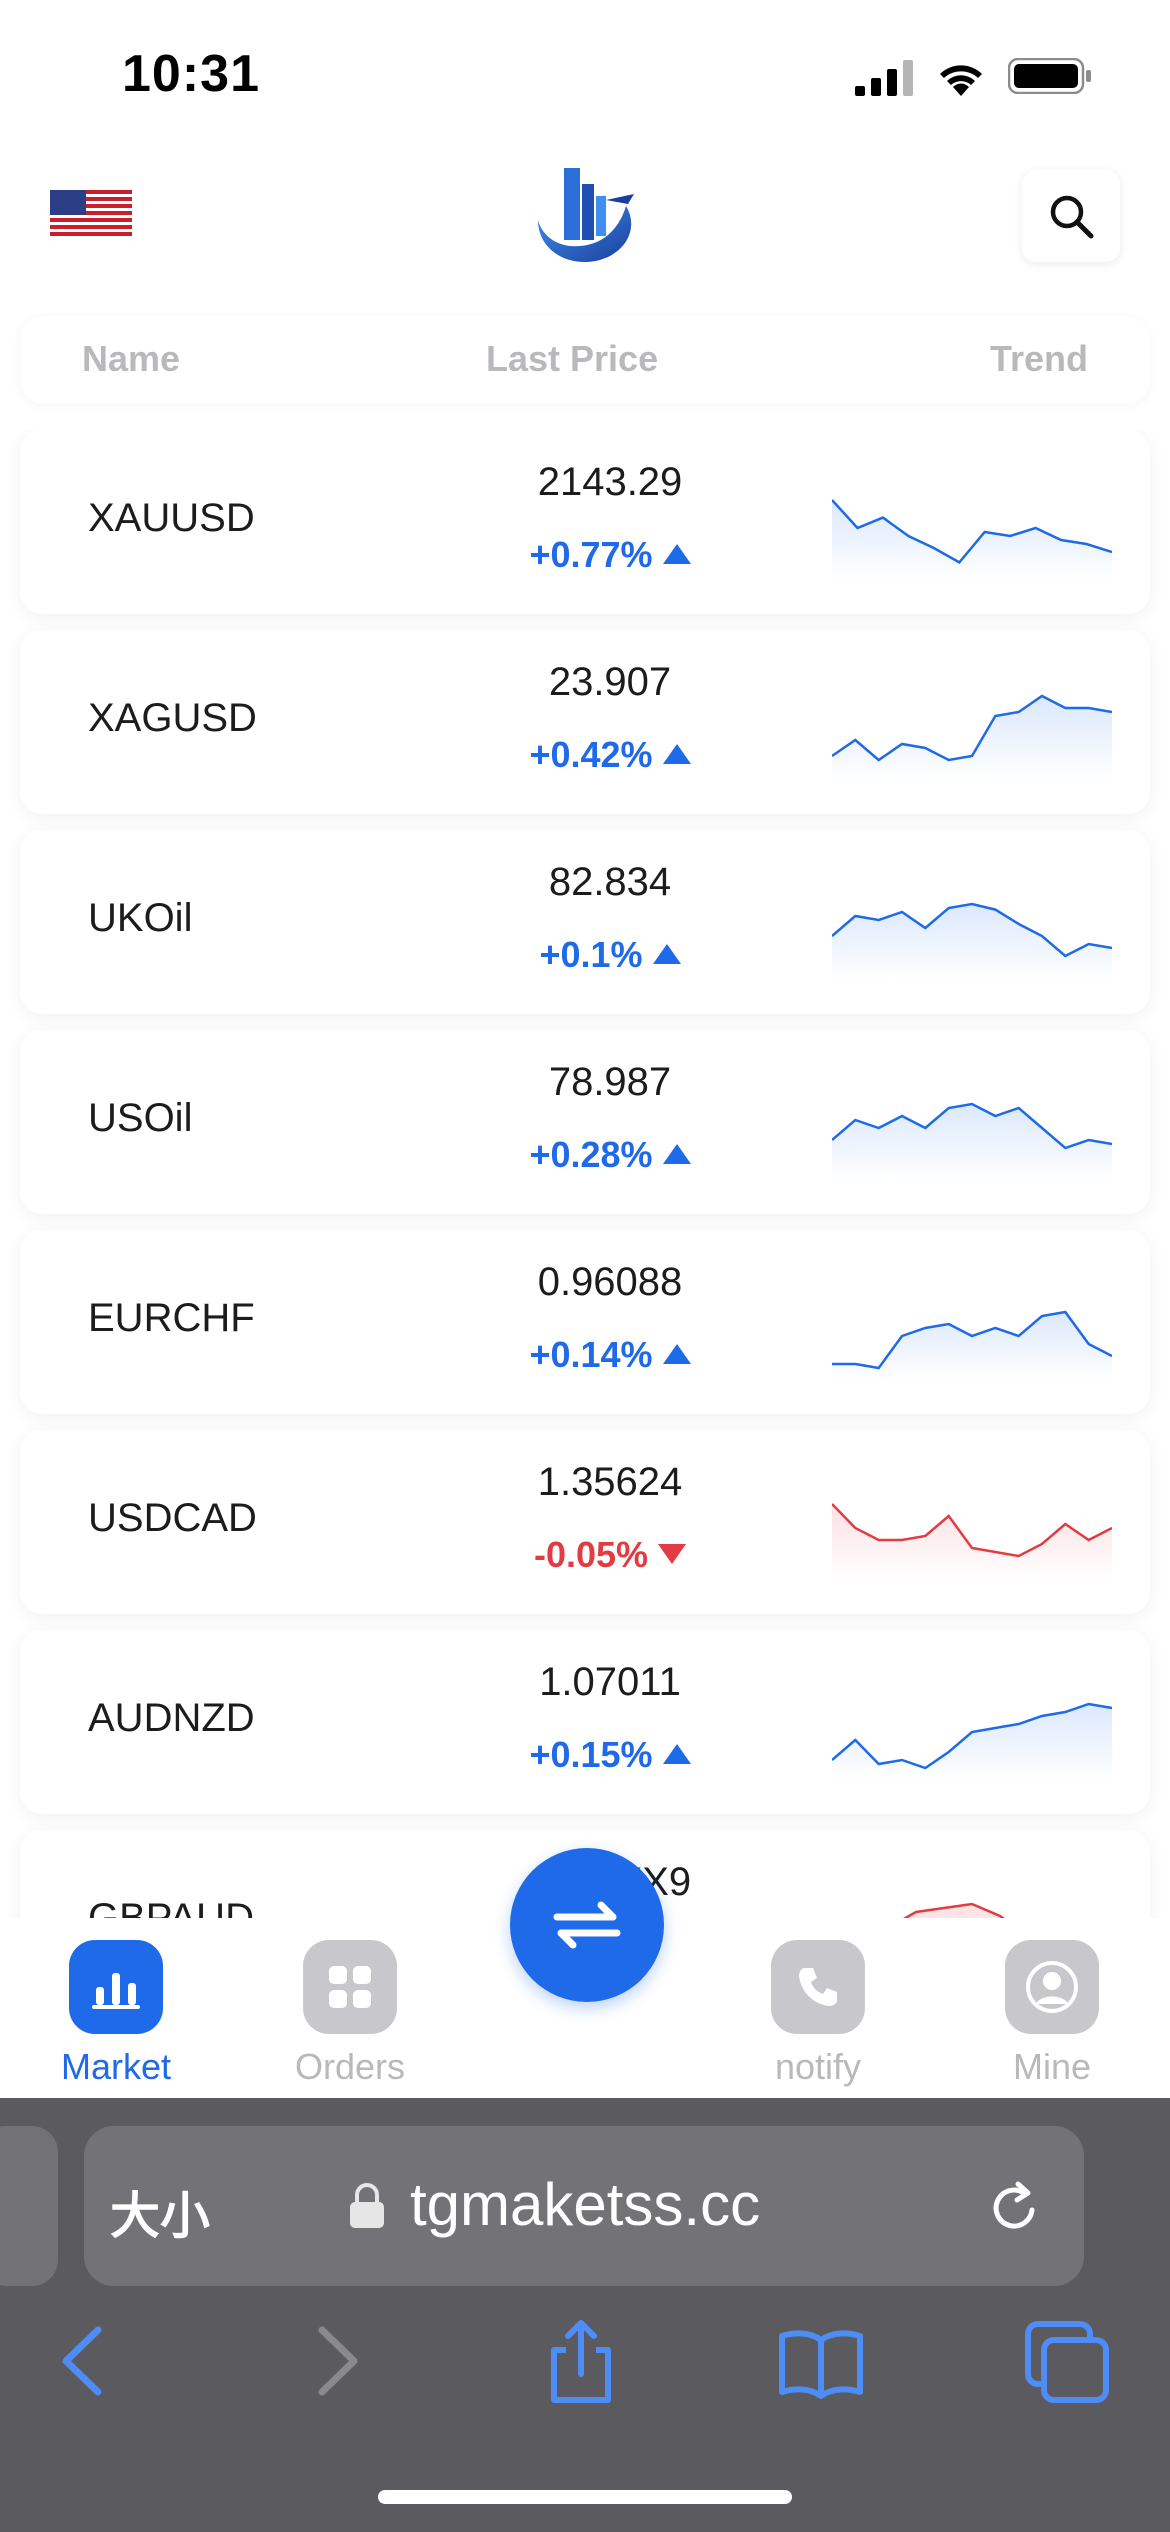 Image resolution: width=1170 pixels, height=2532 pixels. Describe the element at coordinates (610, 1282) in the screenshot. I see `last-price: 0.96088` at that location.